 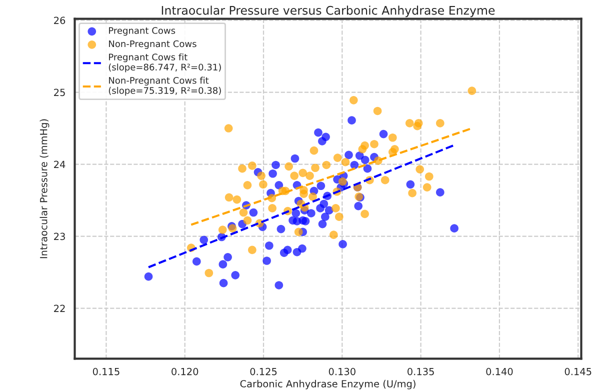 I want to click on legend-label: Non-Pregnant Cows, so click(x=152, y=44).